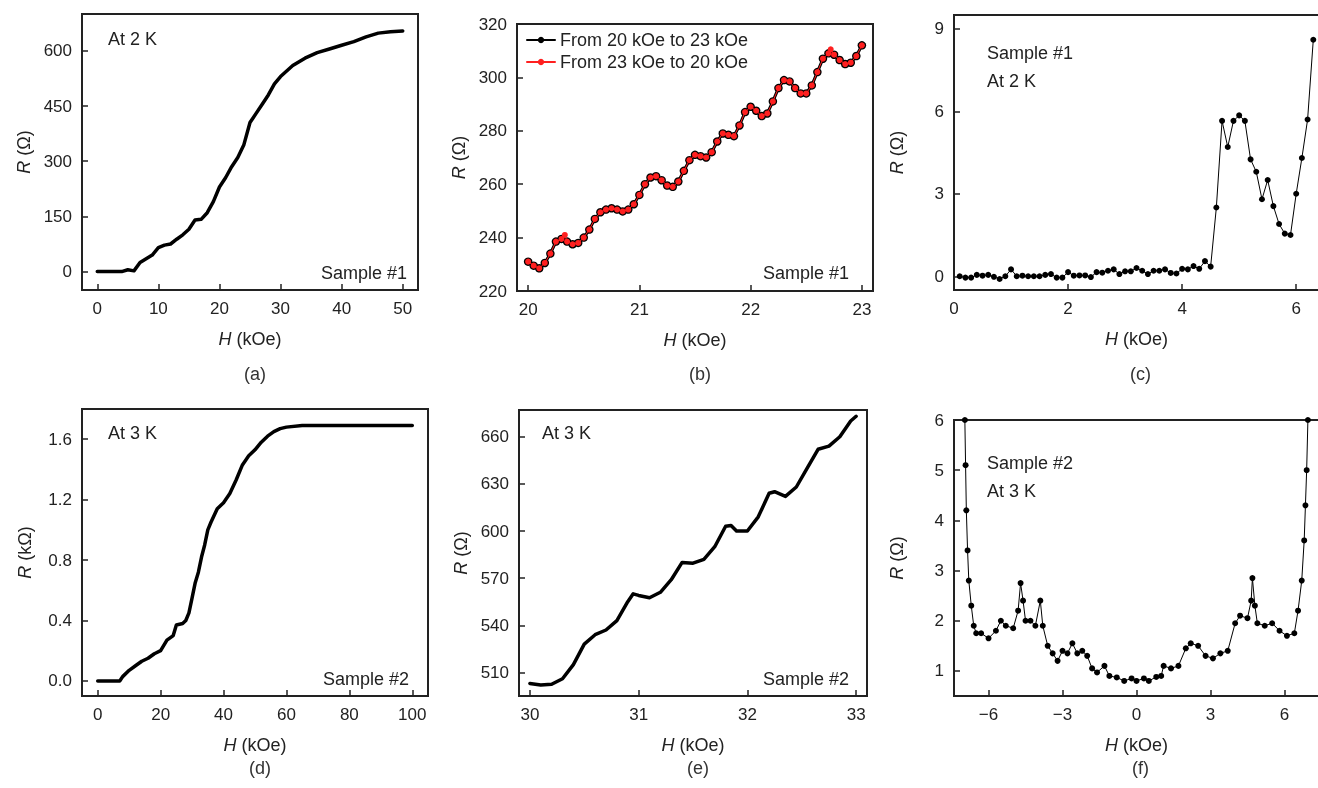  Describe the element at coordinates (1140, 374) in the screenshot. I see `text: (c)` at that location.